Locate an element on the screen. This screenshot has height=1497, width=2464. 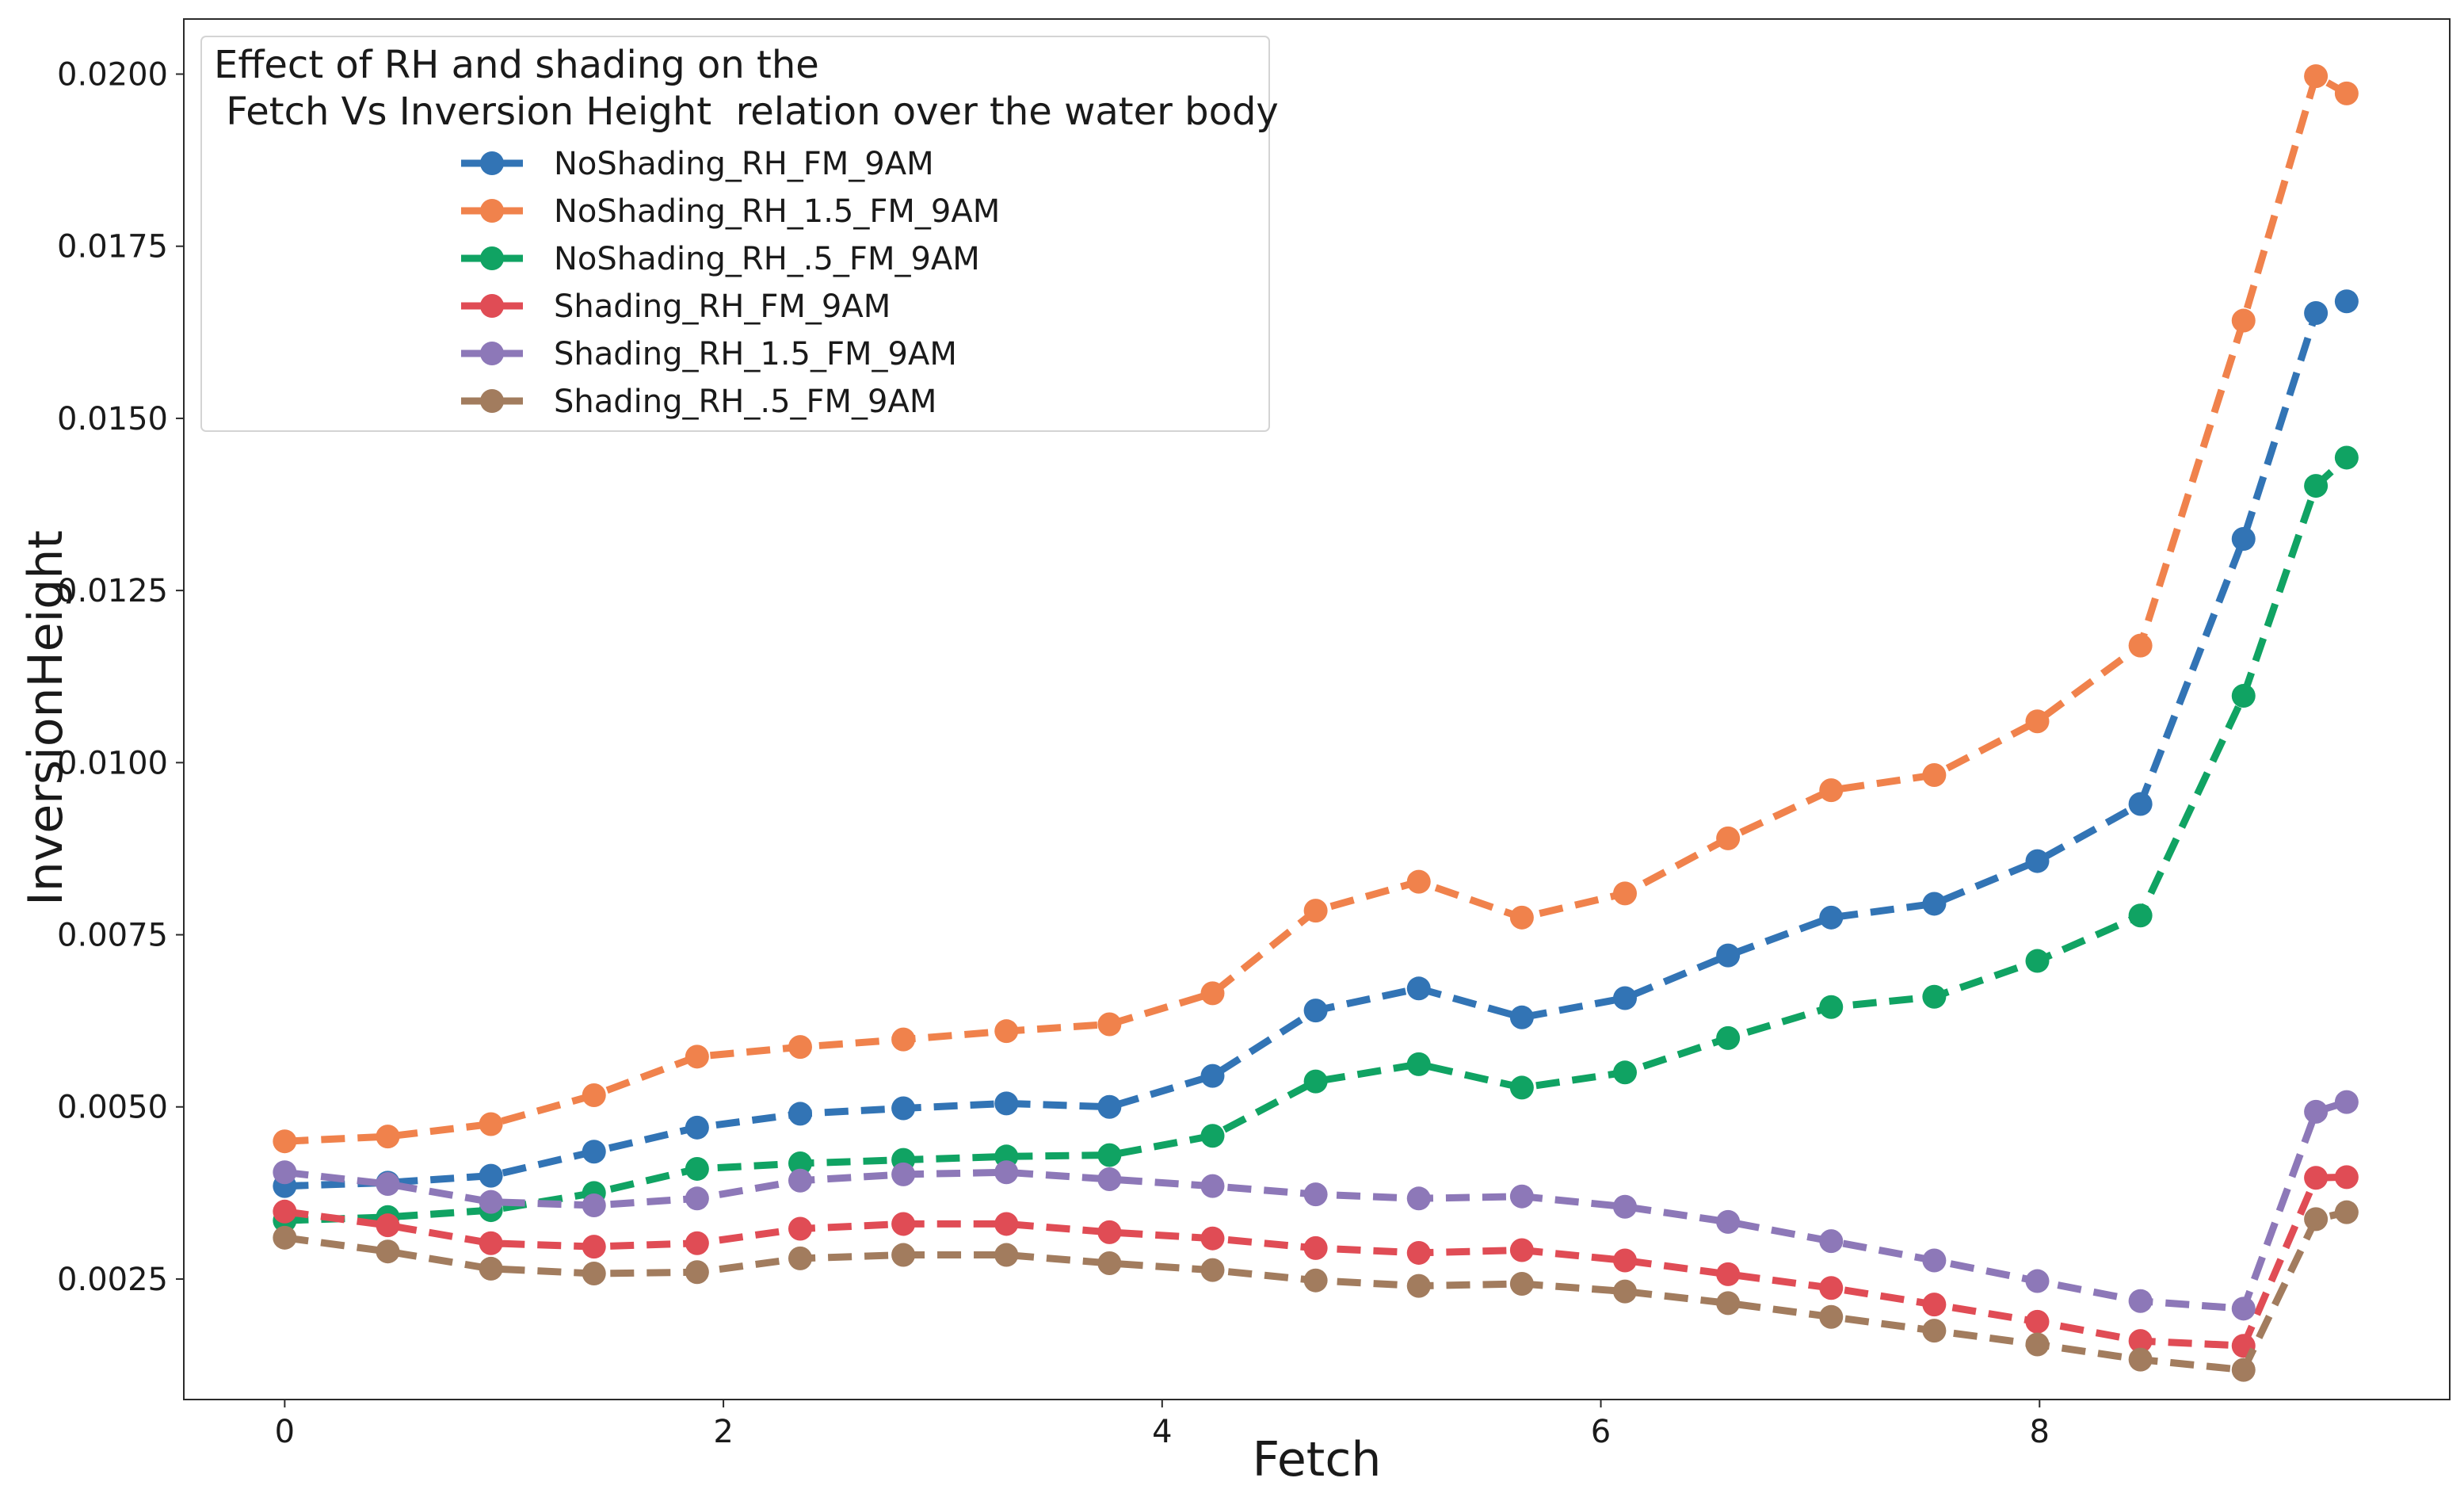
y-tick-label: 0.0075 is located at coordinates (112, 936).